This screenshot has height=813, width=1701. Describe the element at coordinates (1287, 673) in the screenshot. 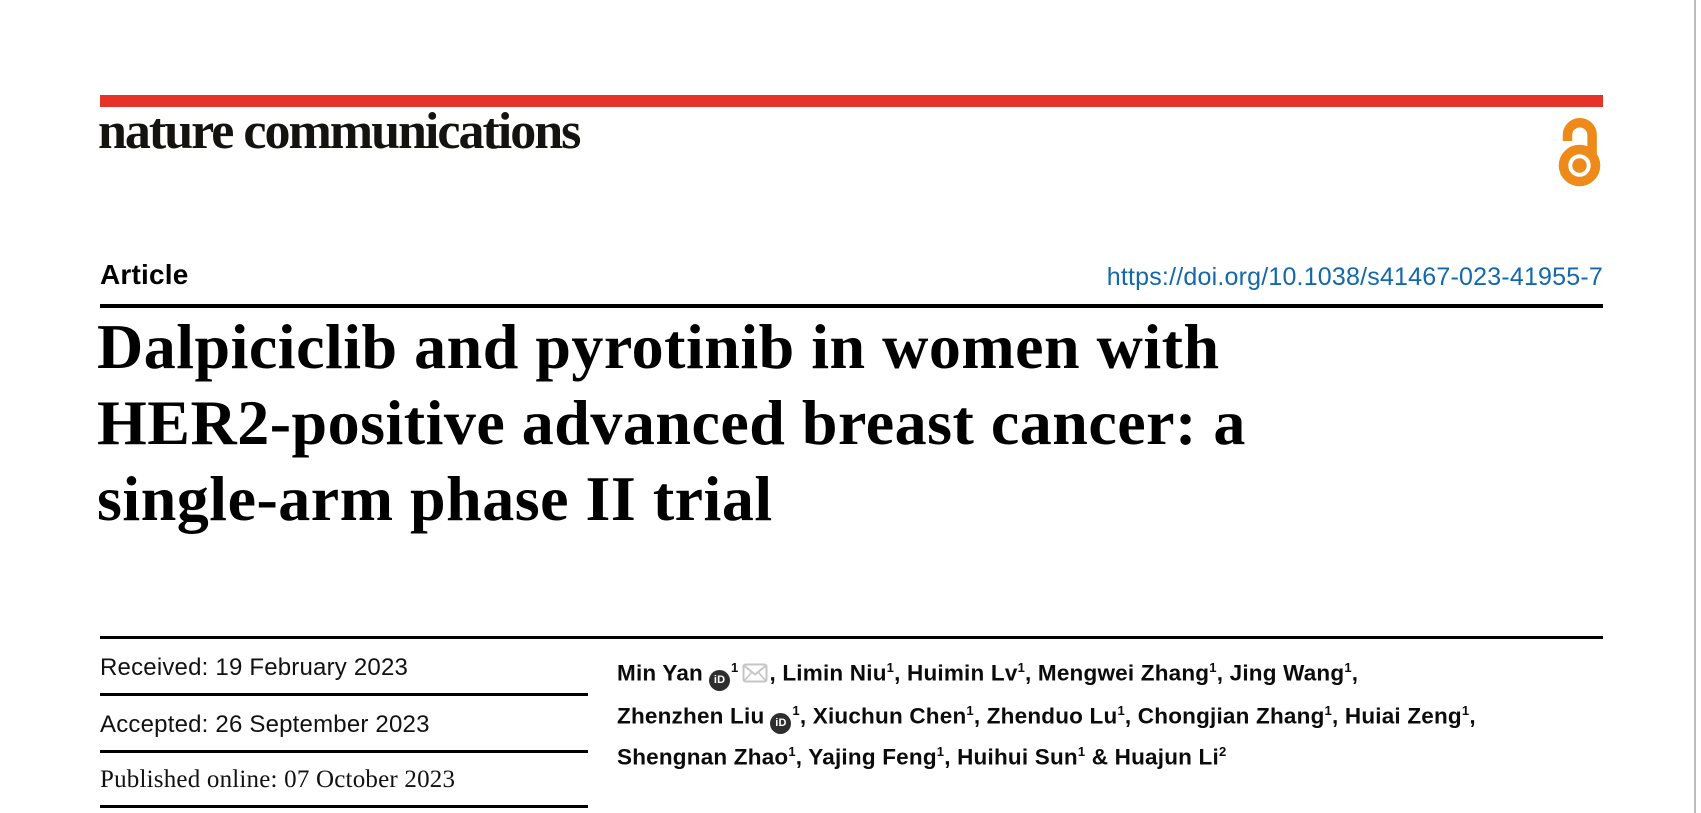

I see `author-name: Jing Wang` at that location.